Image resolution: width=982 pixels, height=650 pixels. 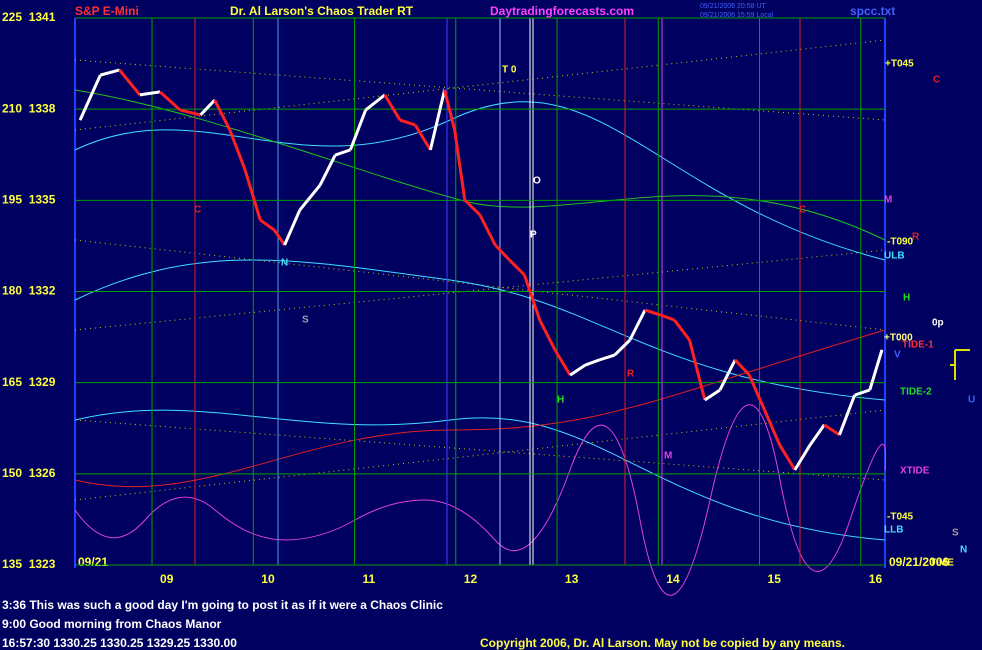 What do you see at coordinates (673, 579) in the screenshot?
I see `x-tick-label: 14` at bounding box center [673, 579].